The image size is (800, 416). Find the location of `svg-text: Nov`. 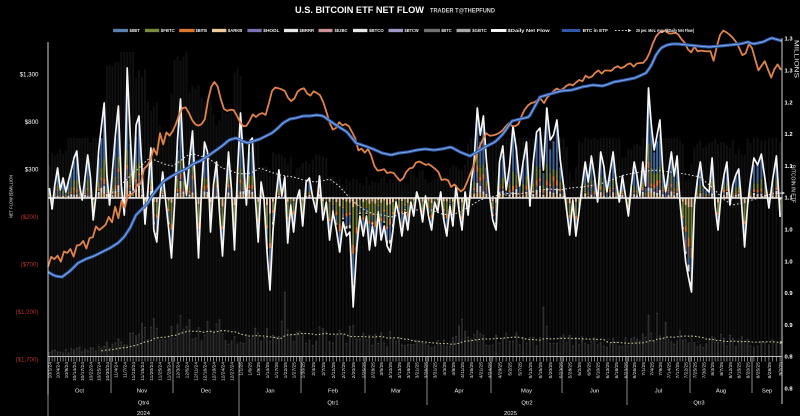

svg-text: Nov is located at coordinates (142, 392).